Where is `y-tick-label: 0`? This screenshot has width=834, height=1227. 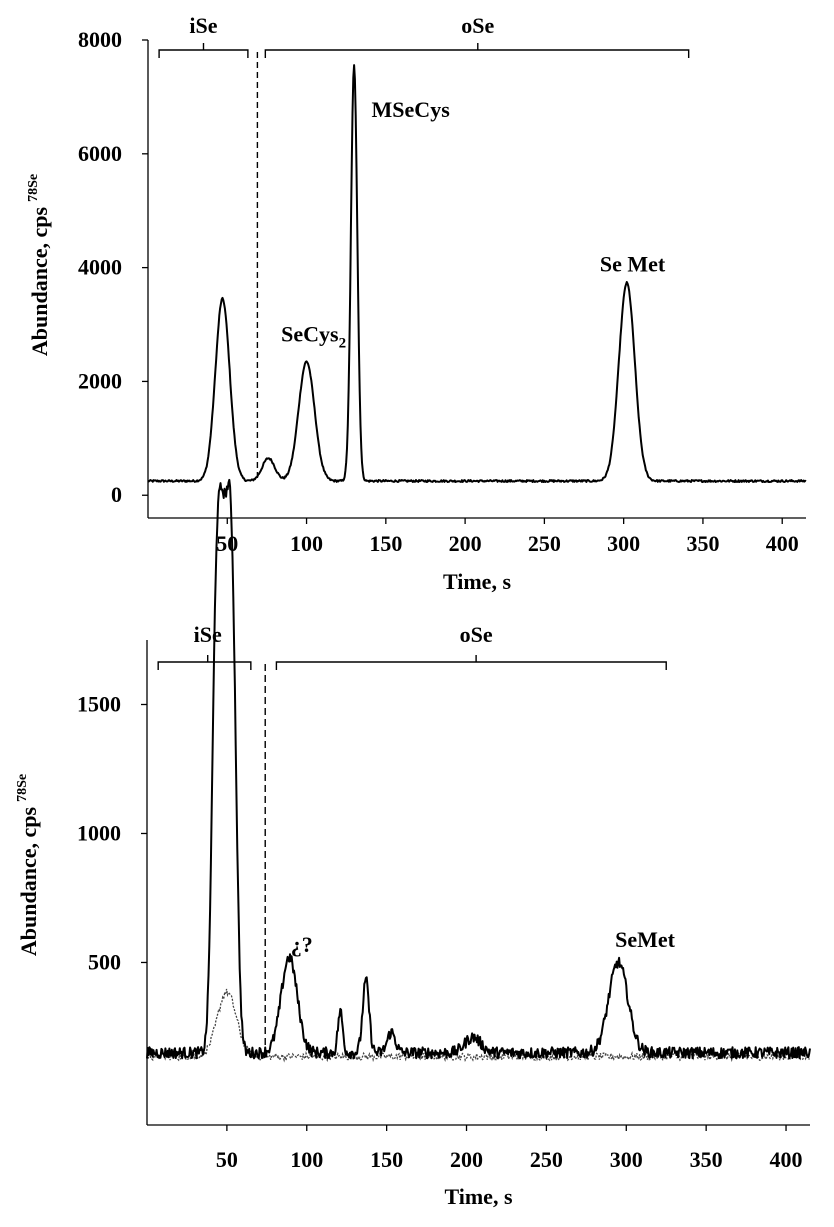 y-tick-label: 0 is located at coordinates (116, 494).